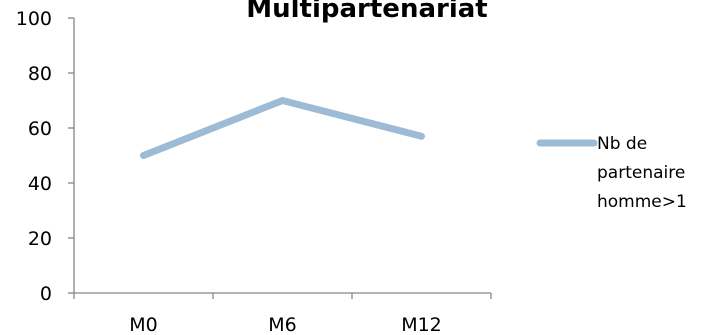 The width and height of the screenshot is (712, 335). Describe the element at coordinates (46, 294) in the screenshot. I see `y-tick-label: 0` at that location.